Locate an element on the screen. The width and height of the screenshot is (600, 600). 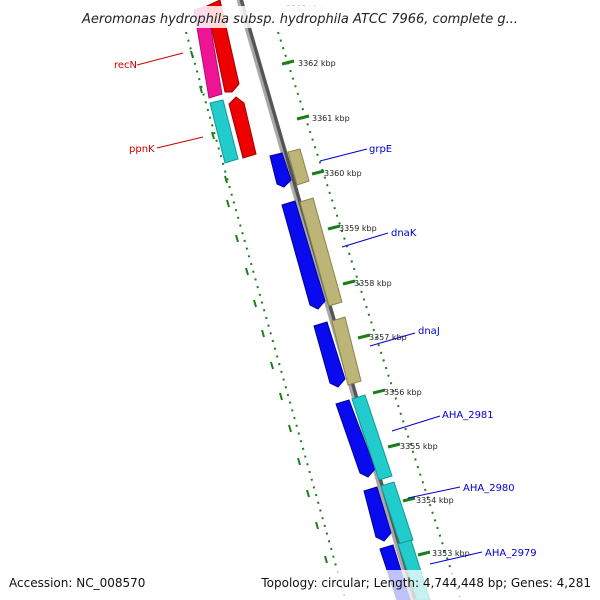
footer-backdrop is located at coordinates (300, 585).